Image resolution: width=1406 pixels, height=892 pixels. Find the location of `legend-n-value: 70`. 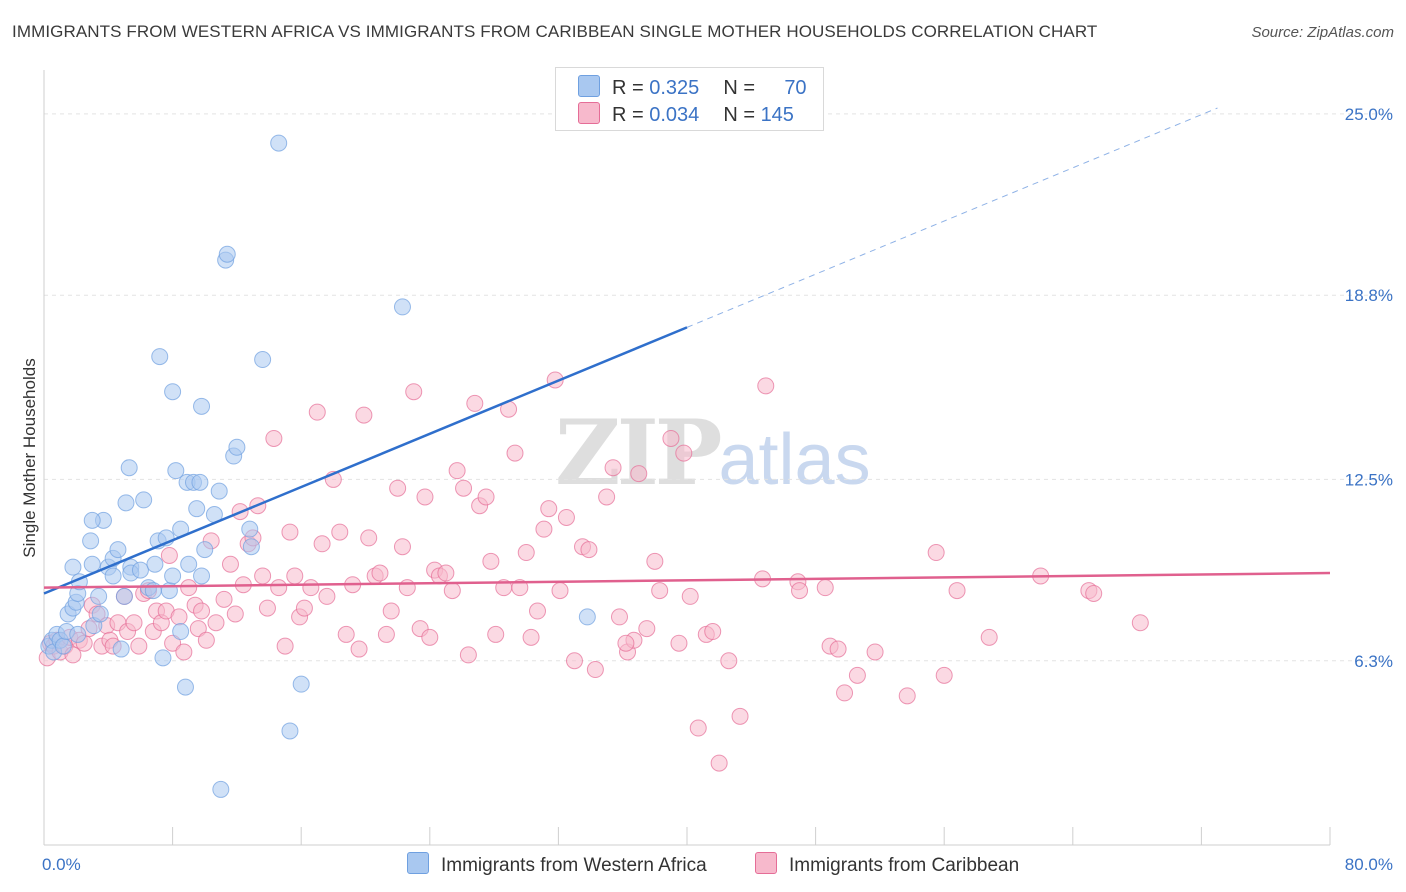

legend-n-value: 70 is located at coordinates (795, 88).